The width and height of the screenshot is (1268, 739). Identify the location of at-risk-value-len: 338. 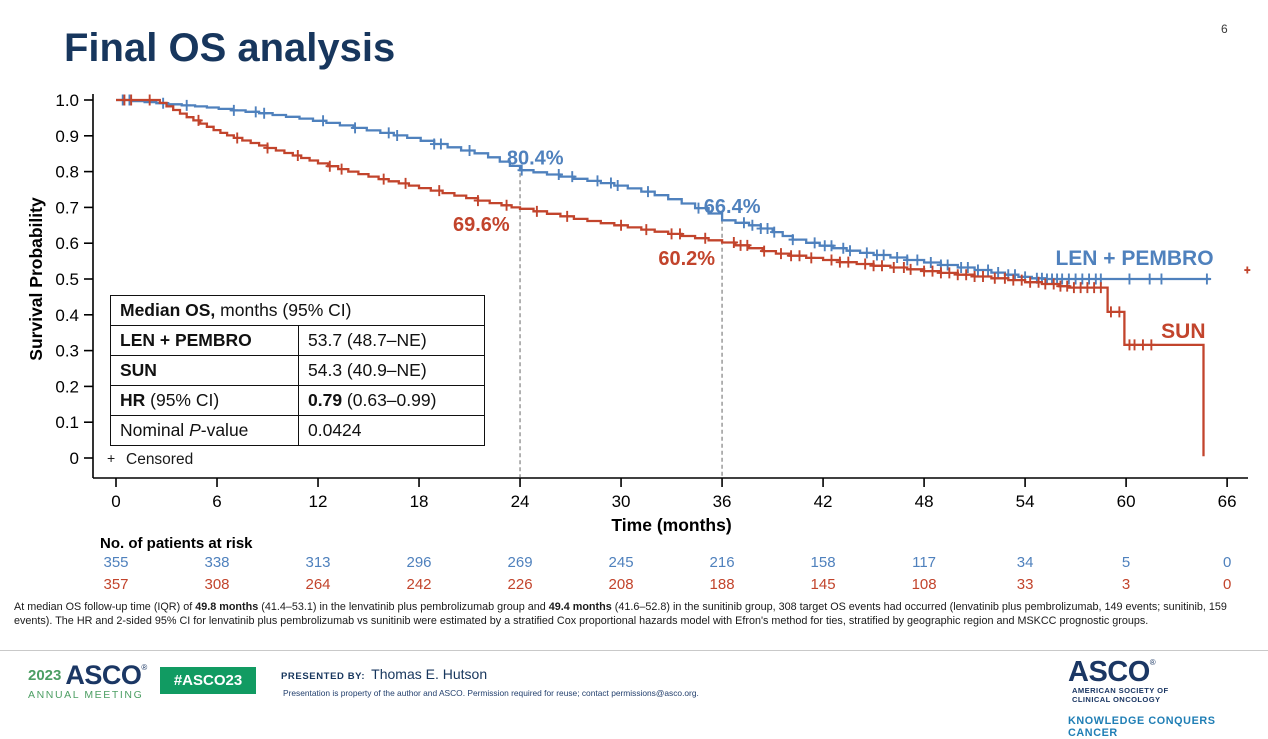
(216, 562).